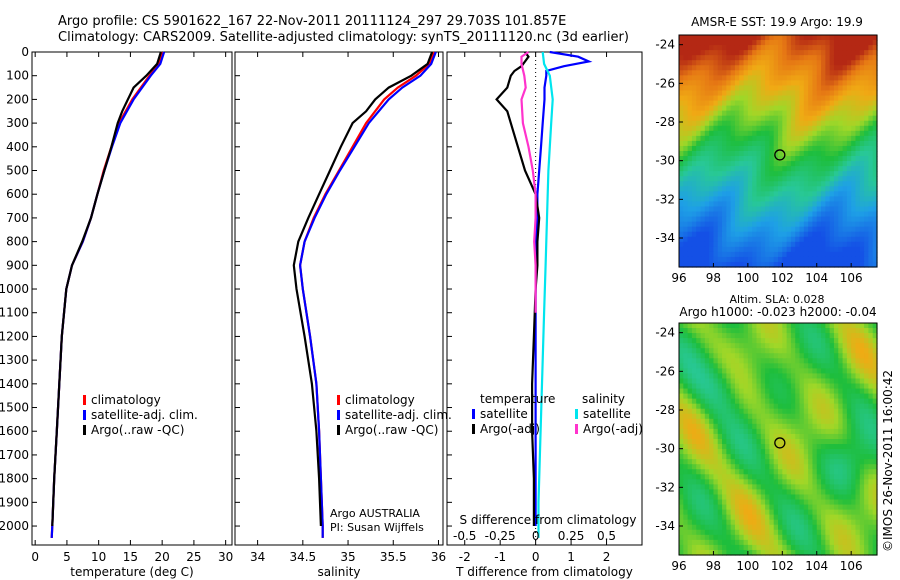  I want to click on sst-map-ytick-label: -24, so click(665, 45).